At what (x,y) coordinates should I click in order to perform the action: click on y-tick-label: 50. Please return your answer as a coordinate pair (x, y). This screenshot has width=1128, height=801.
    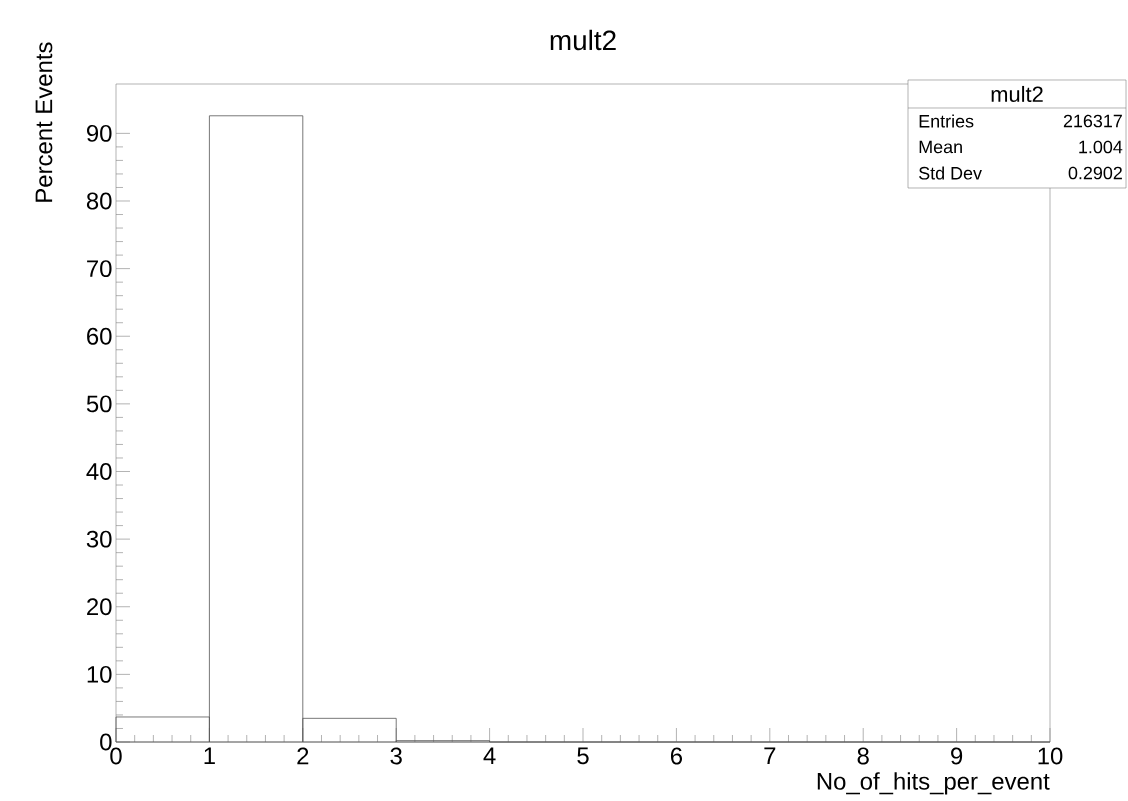
    Looking at the image, I should click on (99, 404).